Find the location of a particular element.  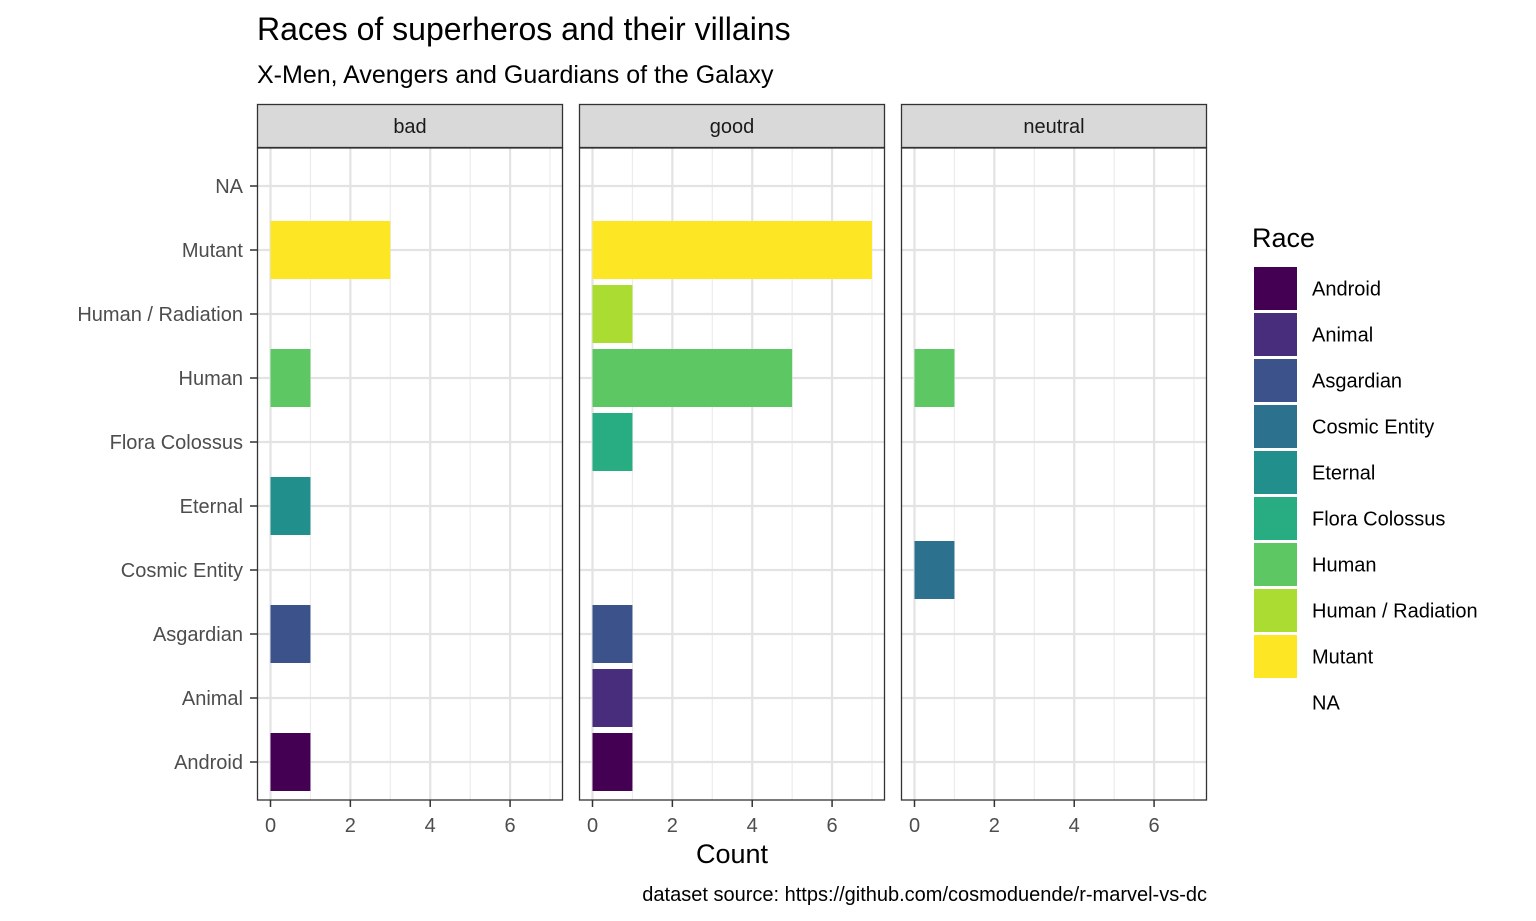

legend-item-na: NA is located at coordinates (1326, 704).